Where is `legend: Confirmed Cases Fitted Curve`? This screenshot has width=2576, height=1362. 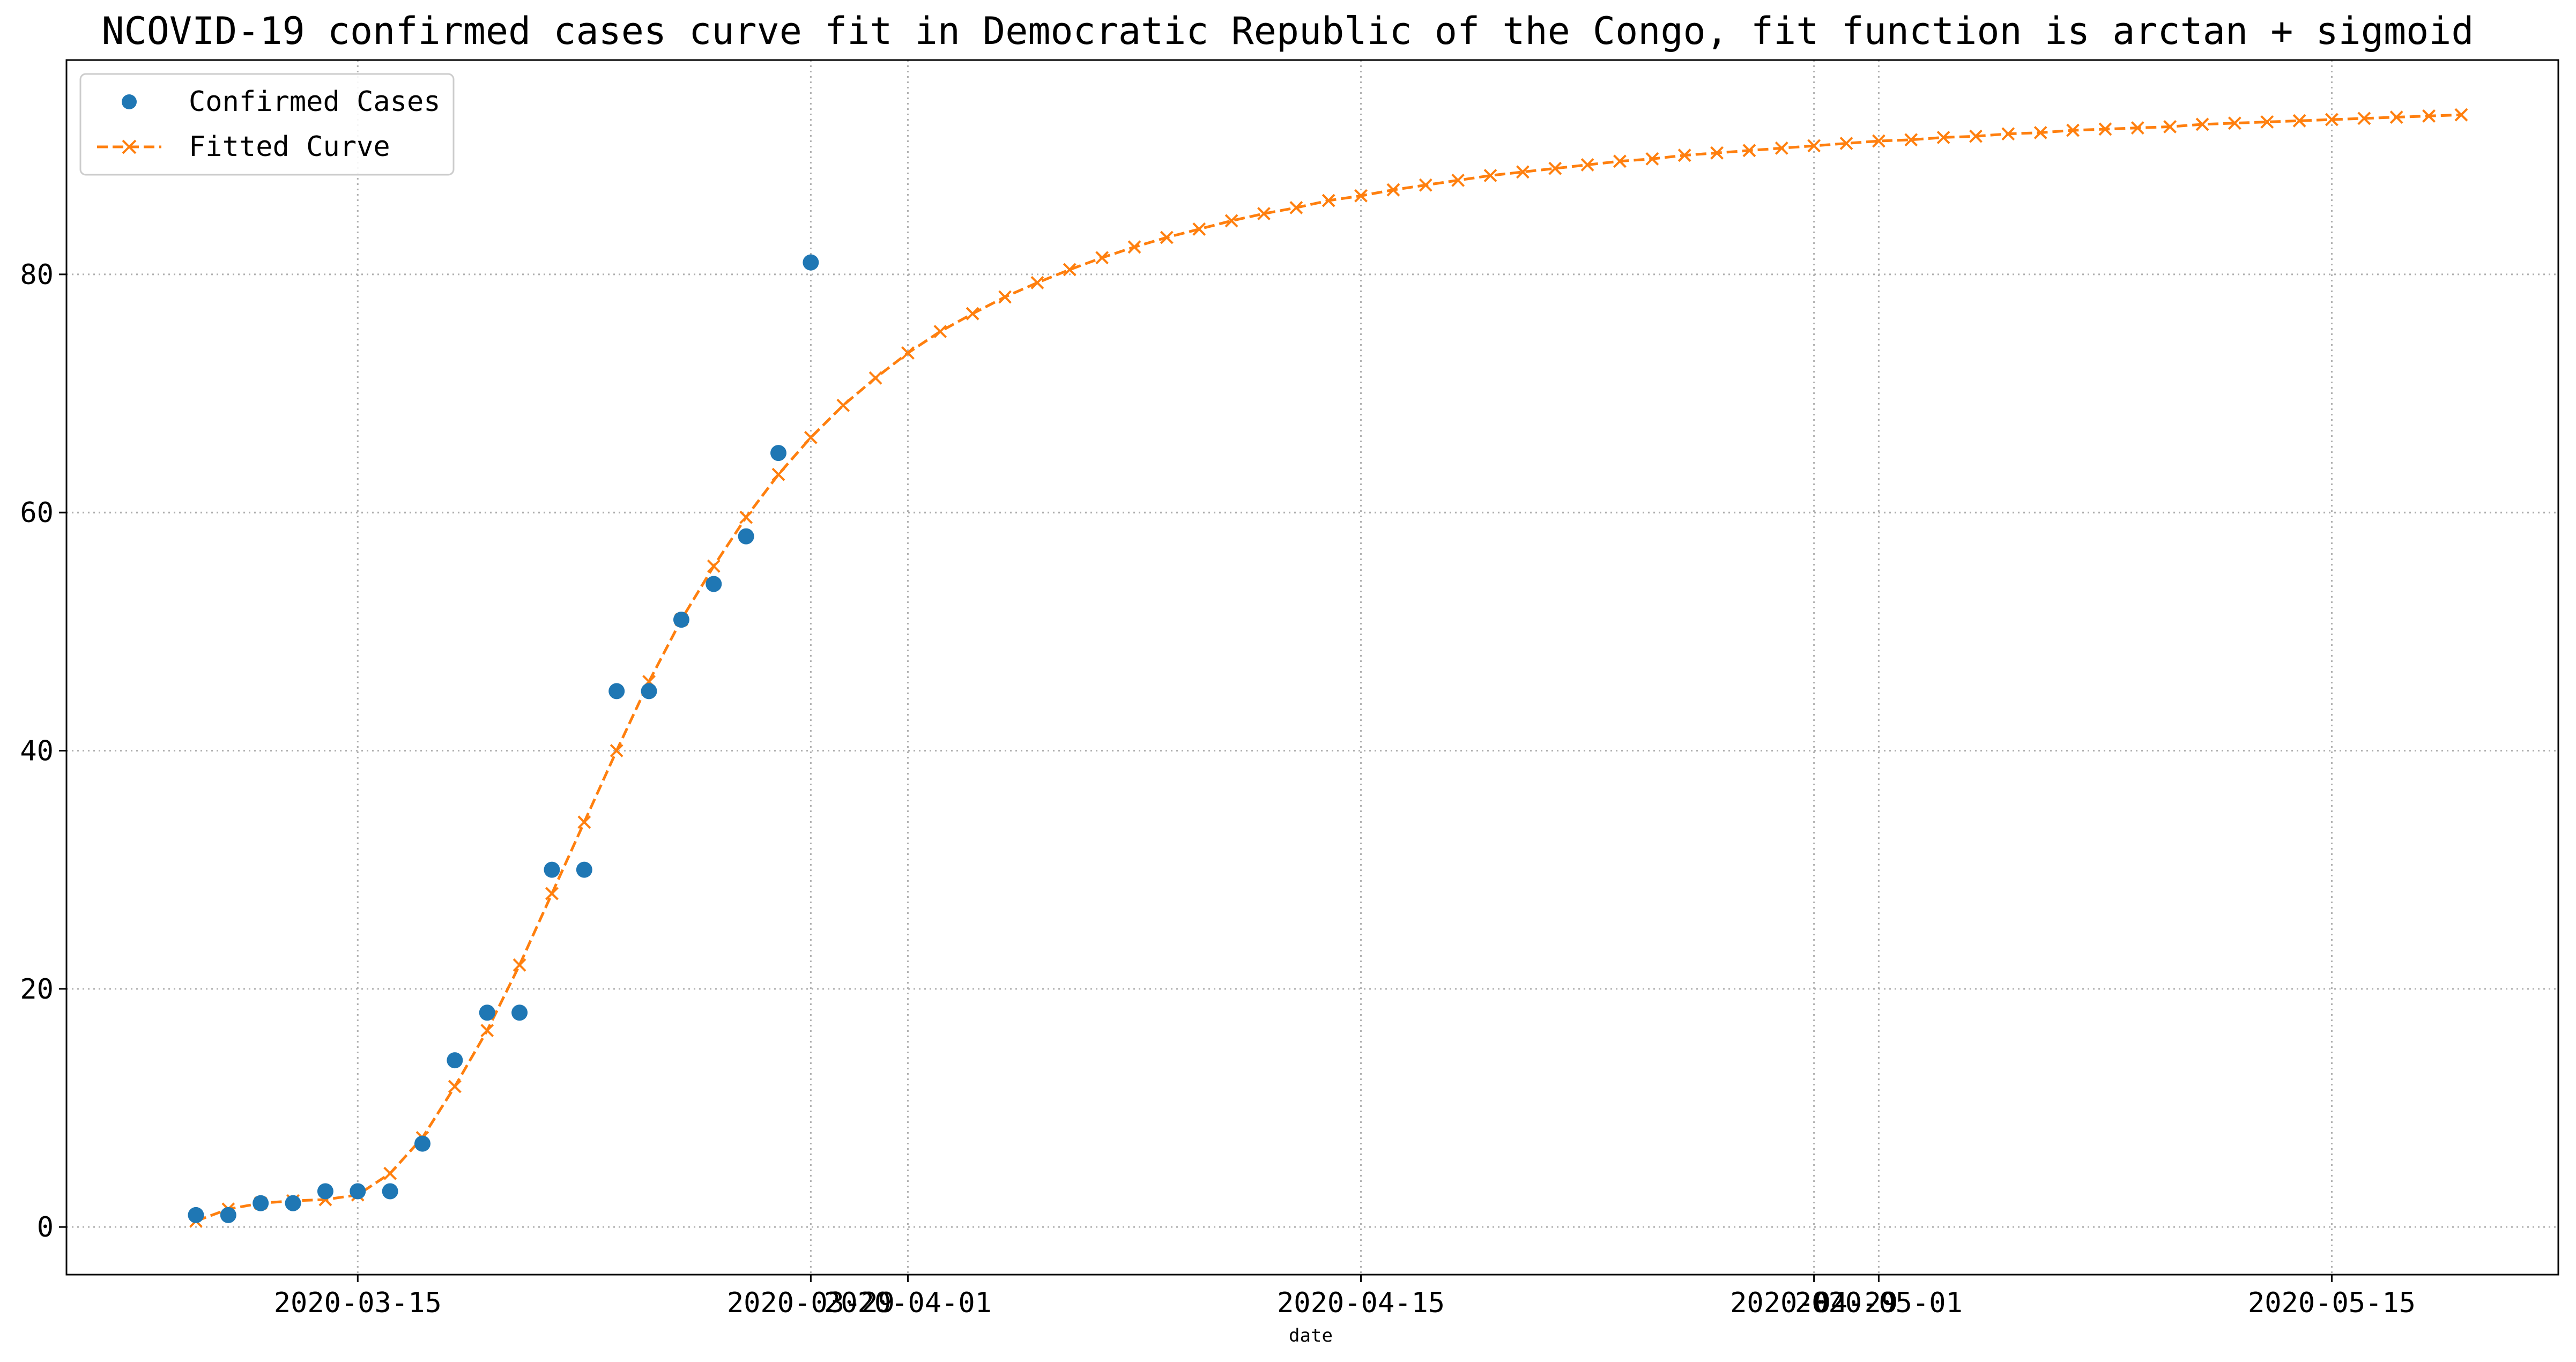 legend: Confirmed Cases Fitted Curve is located at coordinates (267, 124).